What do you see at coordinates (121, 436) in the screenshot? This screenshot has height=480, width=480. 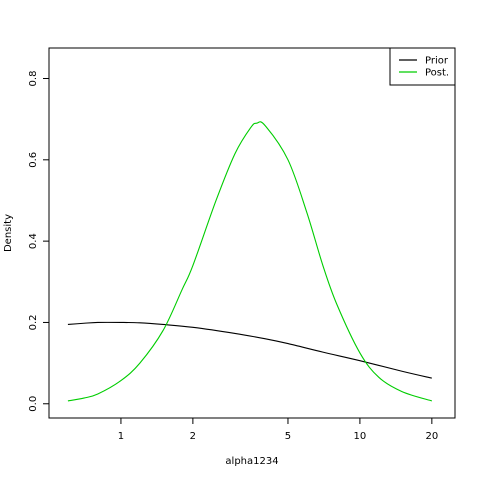 I see `x-tick-label: 1` at bounding box center [121, 436].